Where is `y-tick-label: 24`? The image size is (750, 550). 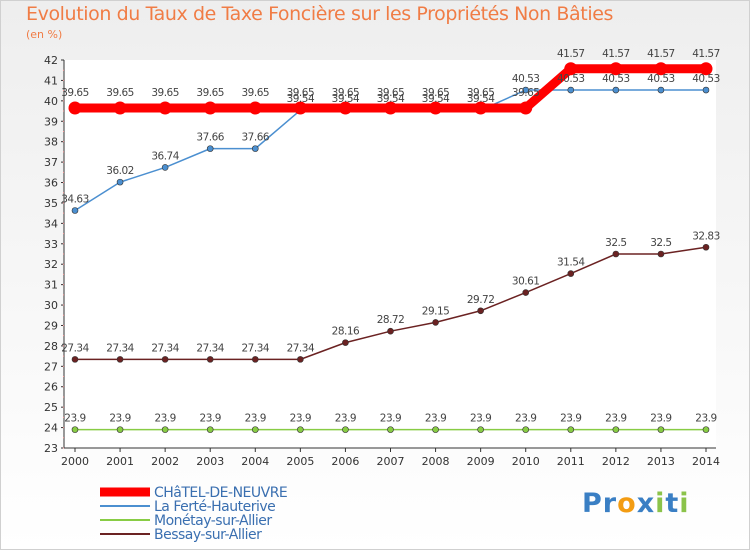
y-tick-label: 24 is located at coordinates (51, 428).